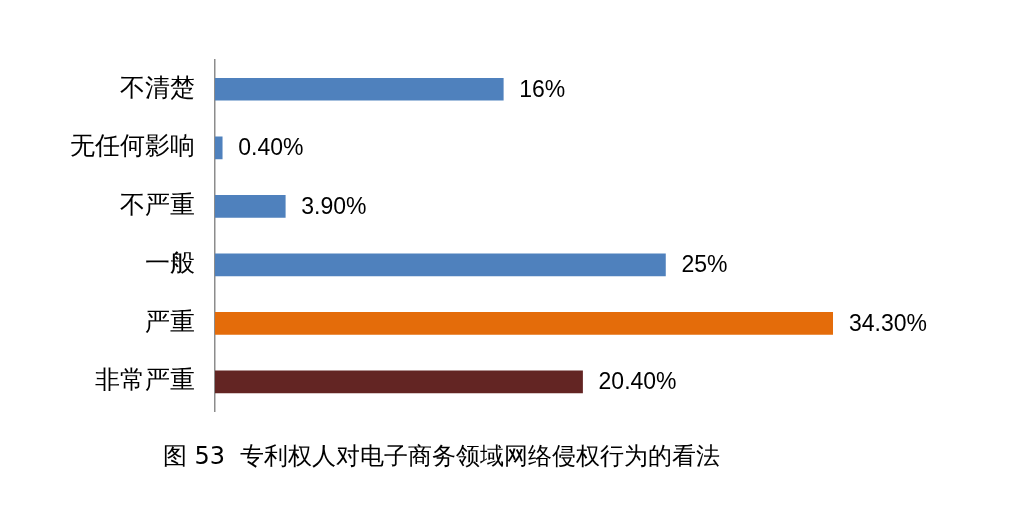 The width and height of the screenshot is (1009, 514). I want to click on data-label: 20.40%, so click(637, 381).